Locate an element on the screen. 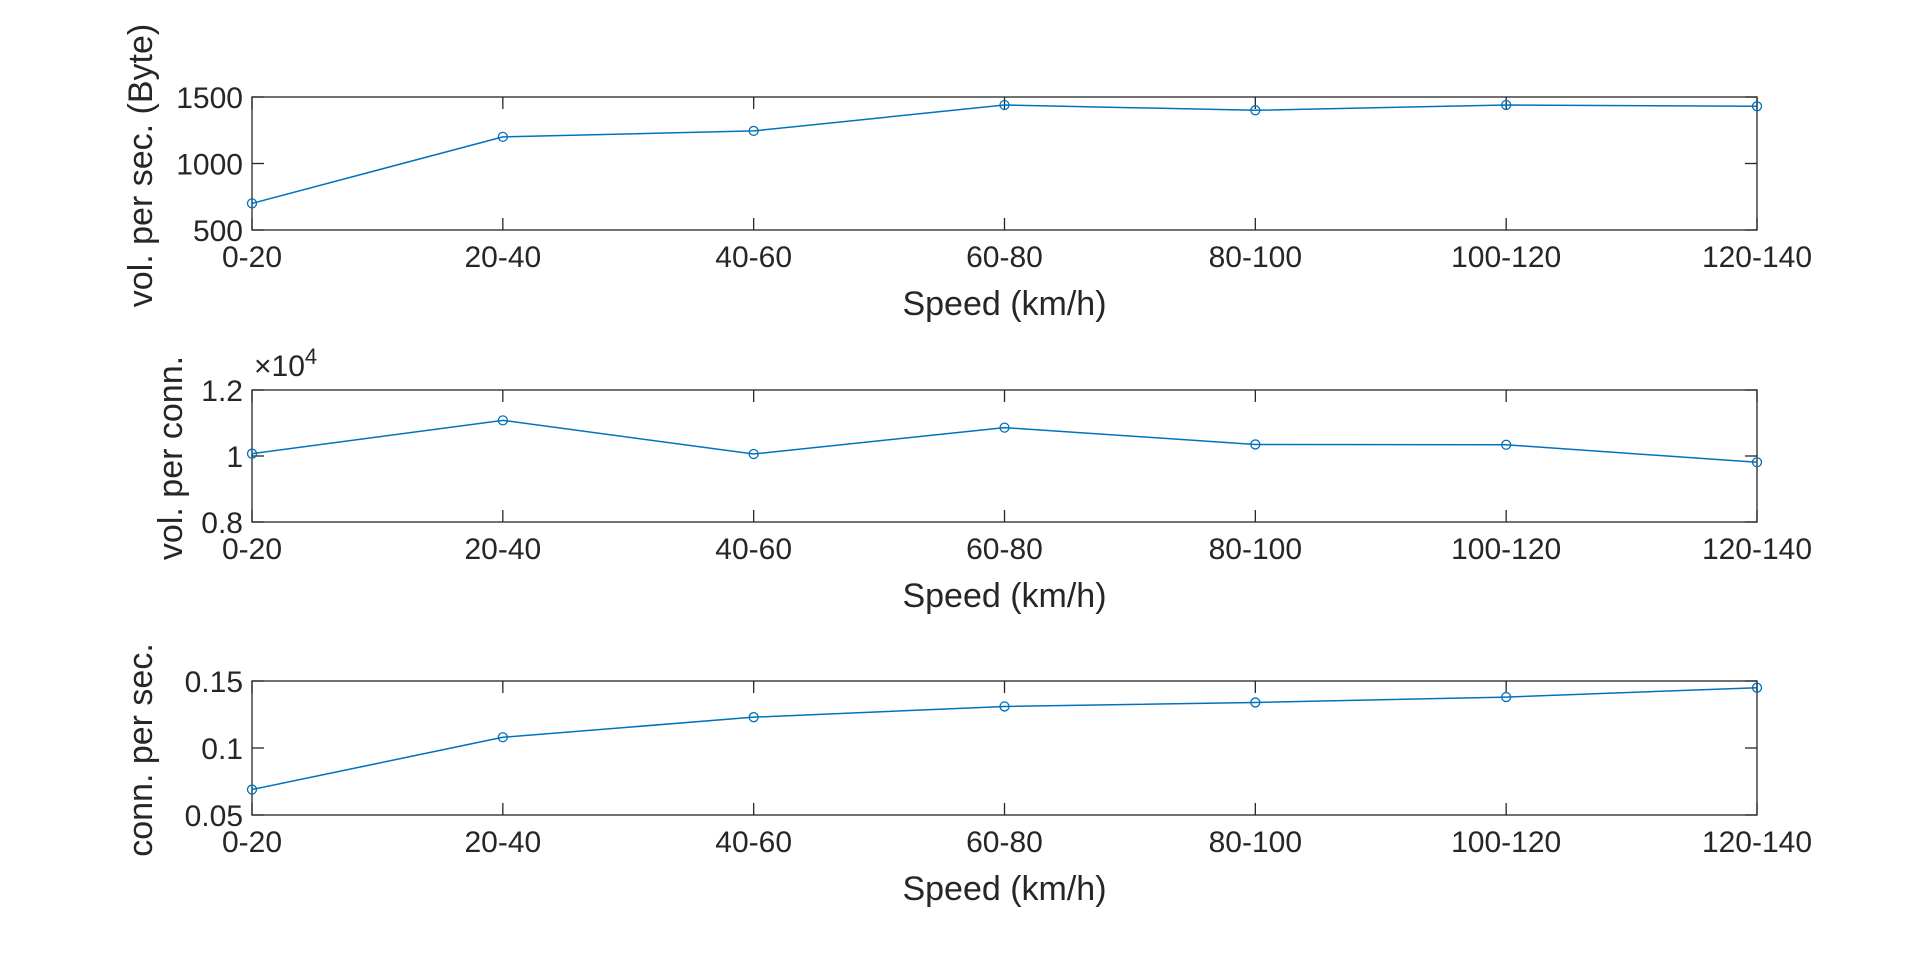  y-tick-label: 500 is located at coordinates (218, 231).